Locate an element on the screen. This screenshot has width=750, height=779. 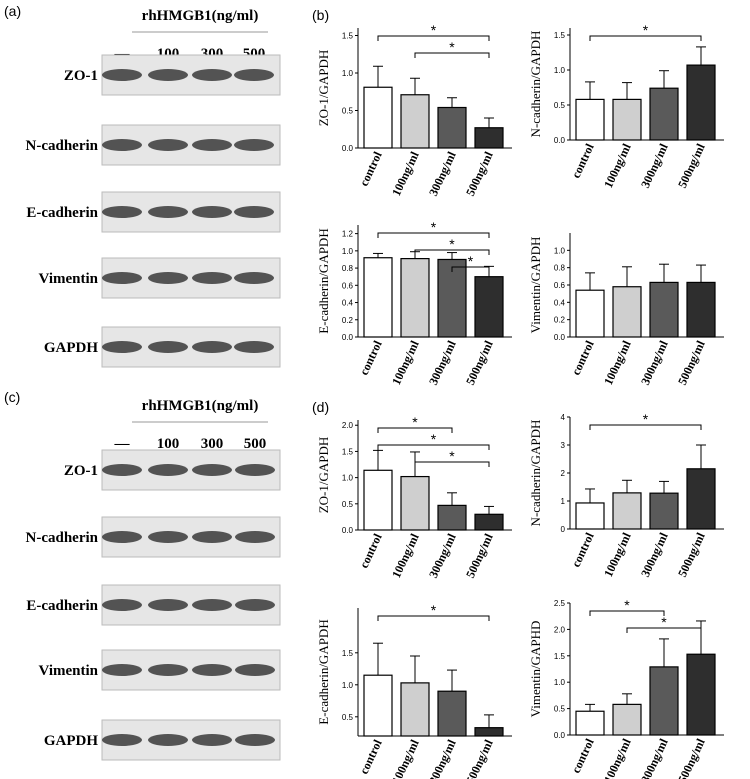
y-axis-label: Vimentin/GAPHD is located at coordinates (535, 669).